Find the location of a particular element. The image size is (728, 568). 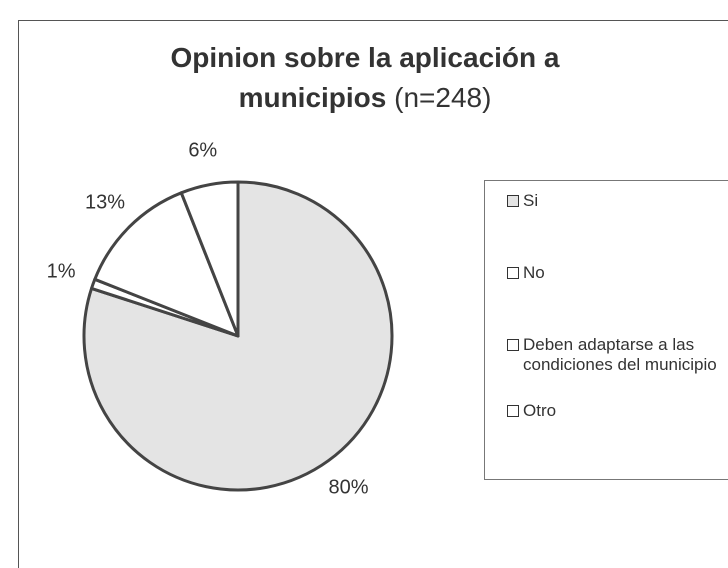

subtitle-text: (n=248) is located at coordinates (443, 97).